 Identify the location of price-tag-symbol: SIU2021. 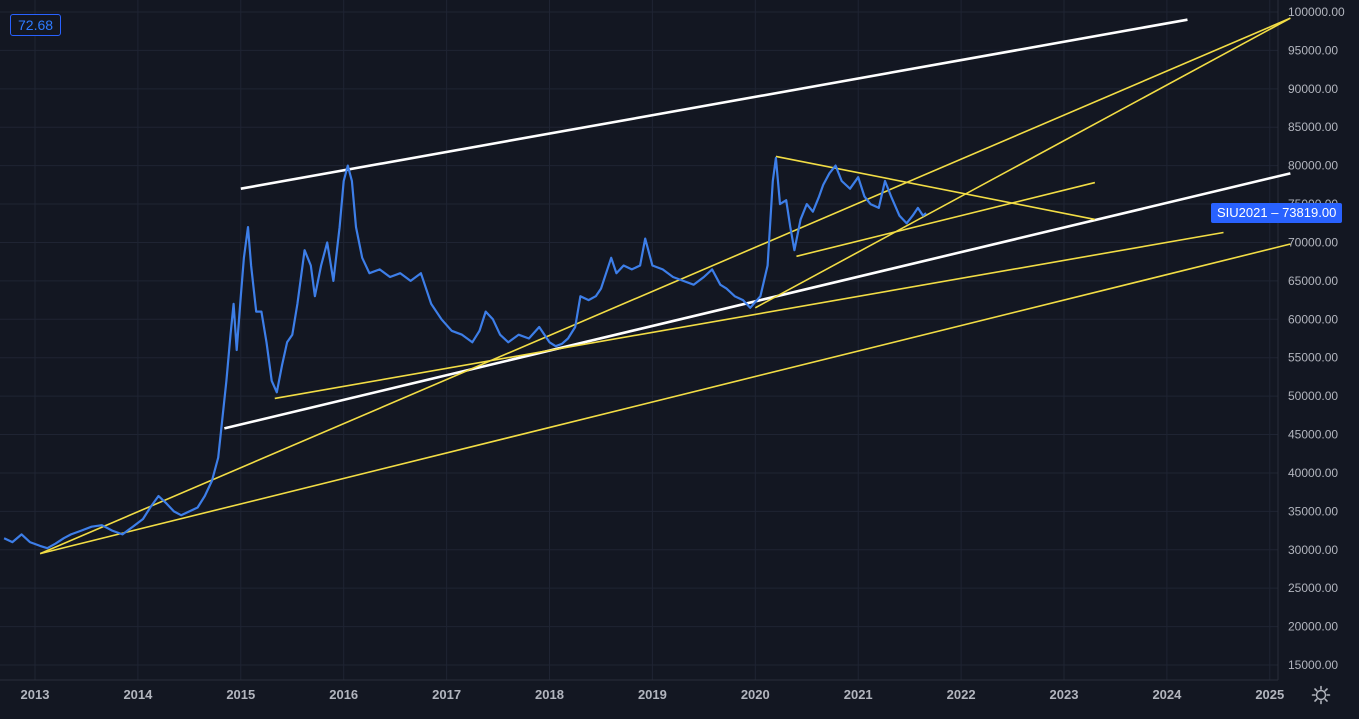
(1242, 212).